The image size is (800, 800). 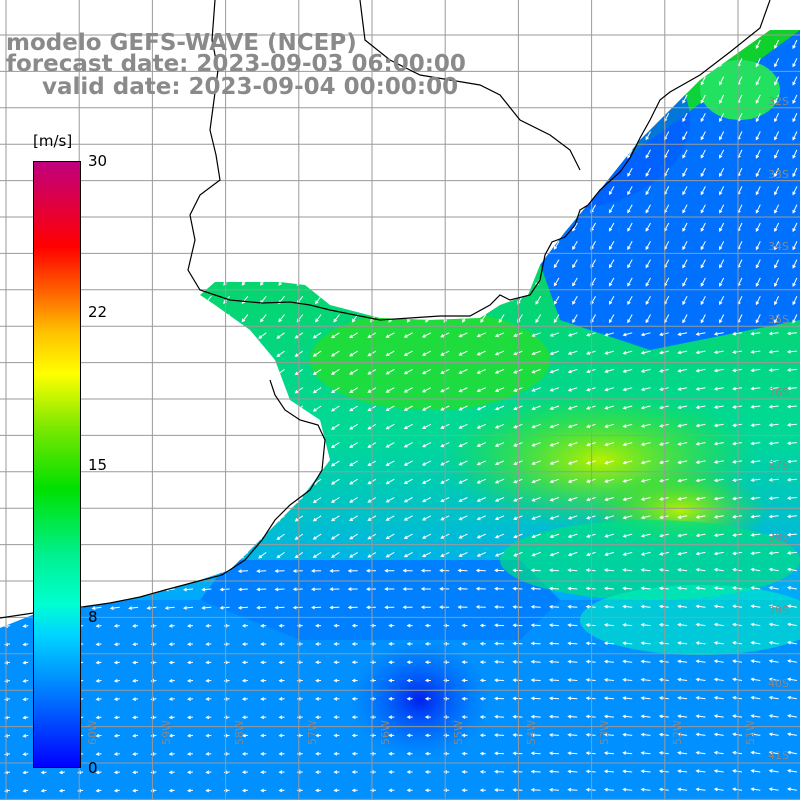 What do you see at coordinates (53, 141) in the screenshot?
I see `colorbar-unit: [m/s]` at bounding box center [53, 141].